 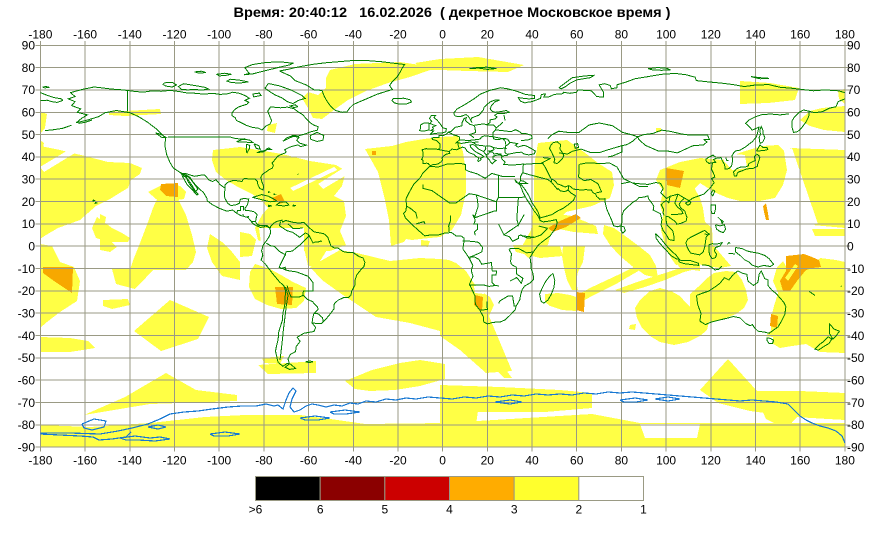 What do you see at coordinates (449, 510) in the screenshot?
I see `svg-text: 4` at bounding box center [449, 510].